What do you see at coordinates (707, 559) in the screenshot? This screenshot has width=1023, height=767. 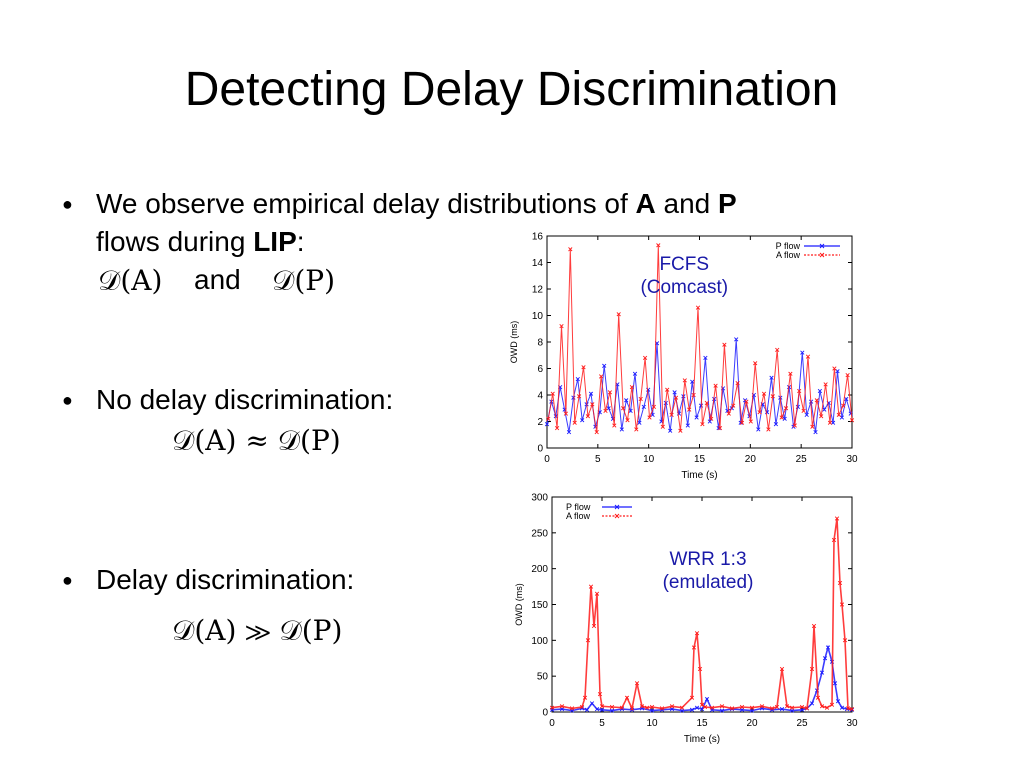 I see `chart-annotation-line: WRR 1:3` at bounding box center [707, 559].